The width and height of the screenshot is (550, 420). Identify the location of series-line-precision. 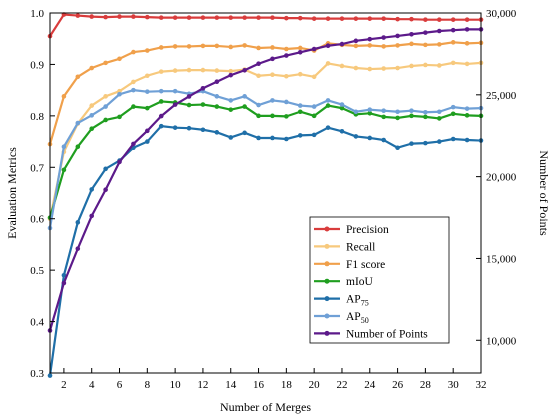
(265, 25).